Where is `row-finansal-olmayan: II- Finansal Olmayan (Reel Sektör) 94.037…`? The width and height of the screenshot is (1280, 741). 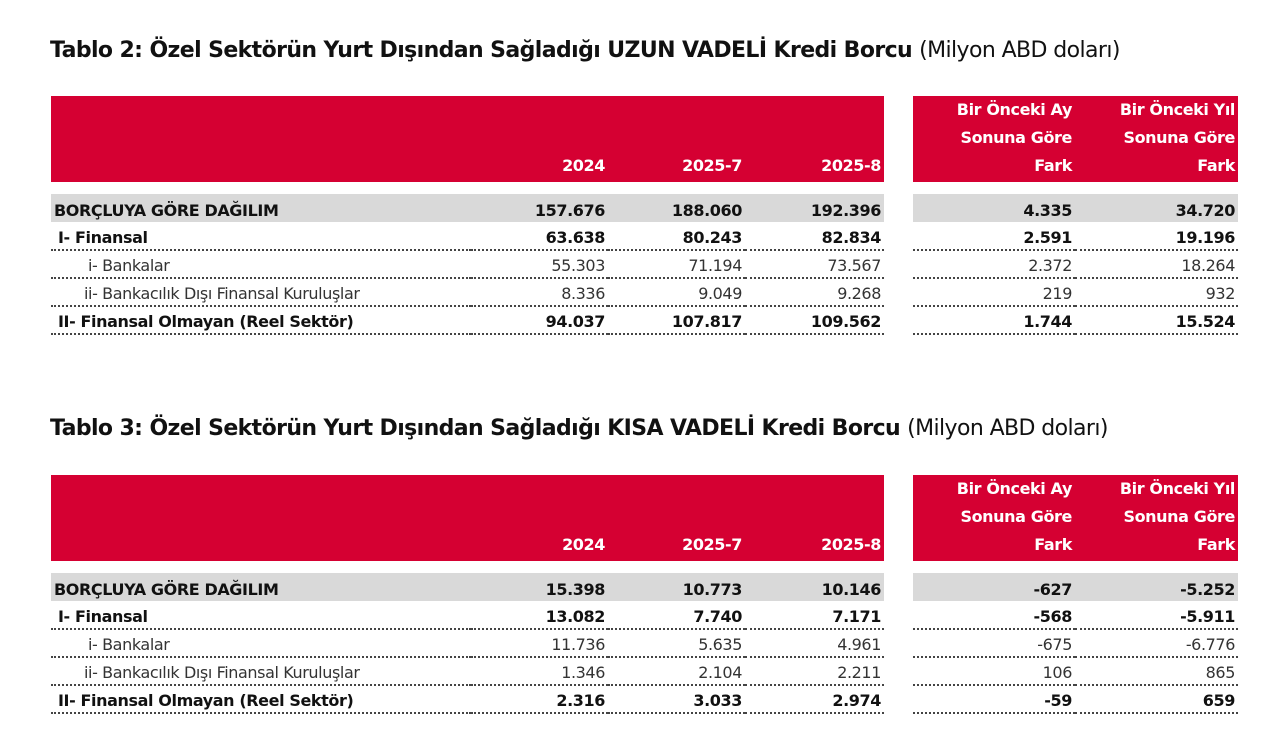 row-finansal-olmayan: II- Finansal Olmayan (Reel Sektör) 94.037… is located at coordinates (467, 320).